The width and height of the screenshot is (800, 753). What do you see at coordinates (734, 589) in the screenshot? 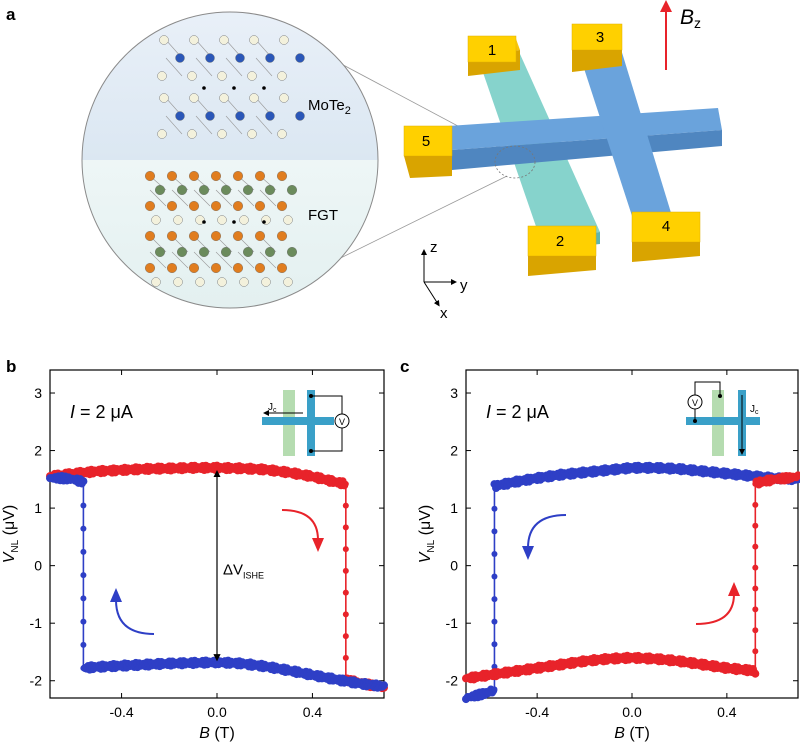
I see `sweep-up-arrow-head` at bounding box center [734, 589].